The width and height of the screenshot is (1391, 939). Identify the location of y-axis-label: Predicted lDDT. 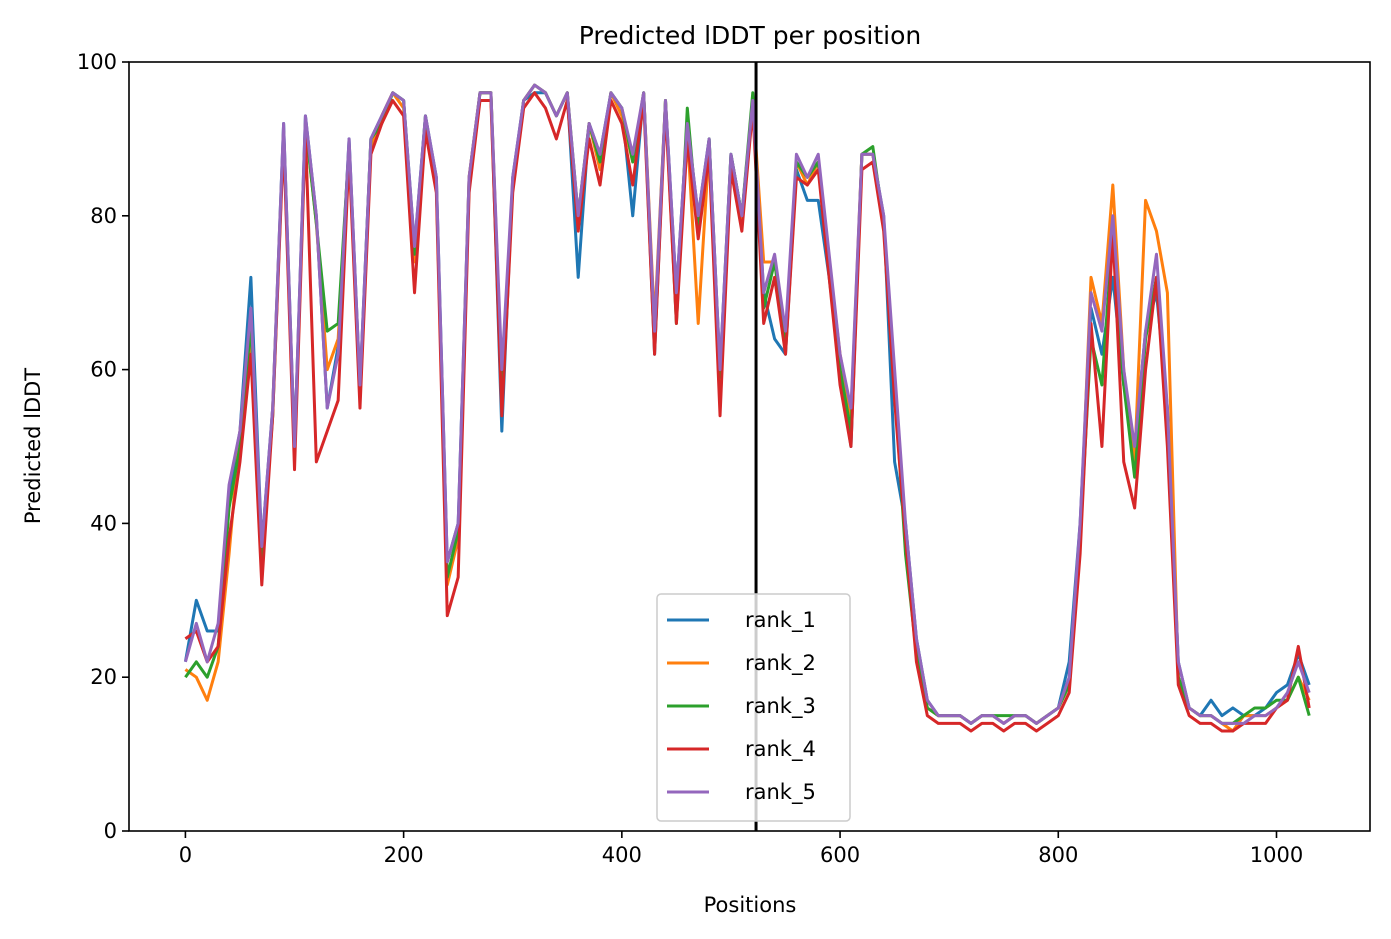
(33, 446).